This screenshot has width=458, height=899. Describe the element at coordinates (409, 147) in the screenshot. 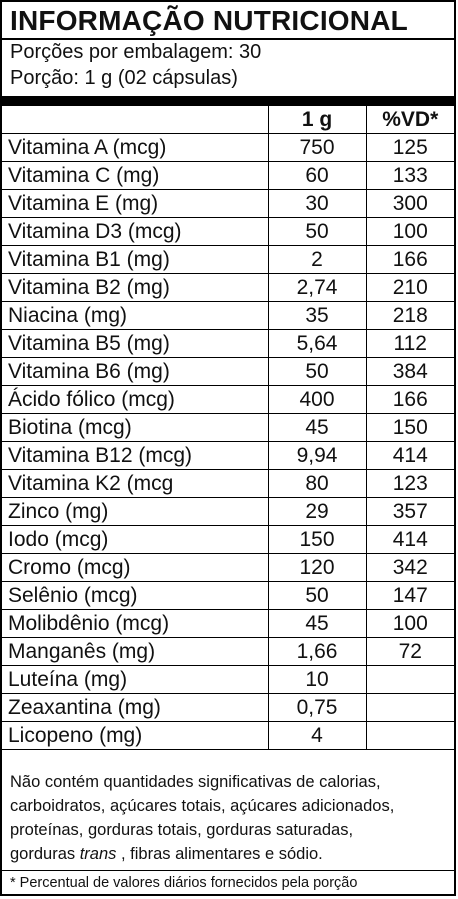

I see `nutrient-vd: 125` at that location.